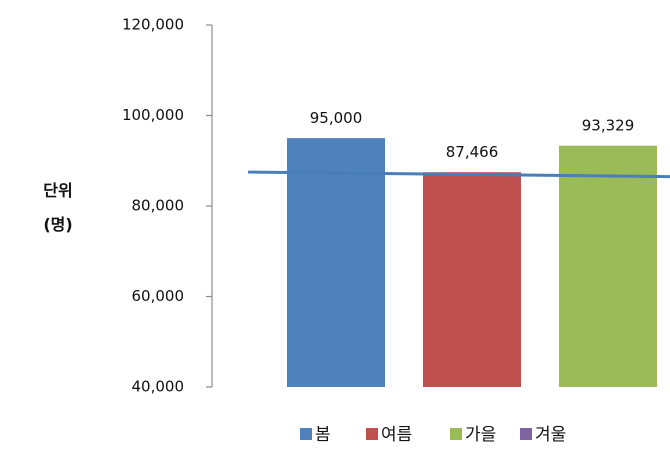 The width and height of the screenshot is (670, 469). Describe the element at coordinates (433, 435) in the screenshot. I see `legend: 봄 여름 가을 겨울` at that location.